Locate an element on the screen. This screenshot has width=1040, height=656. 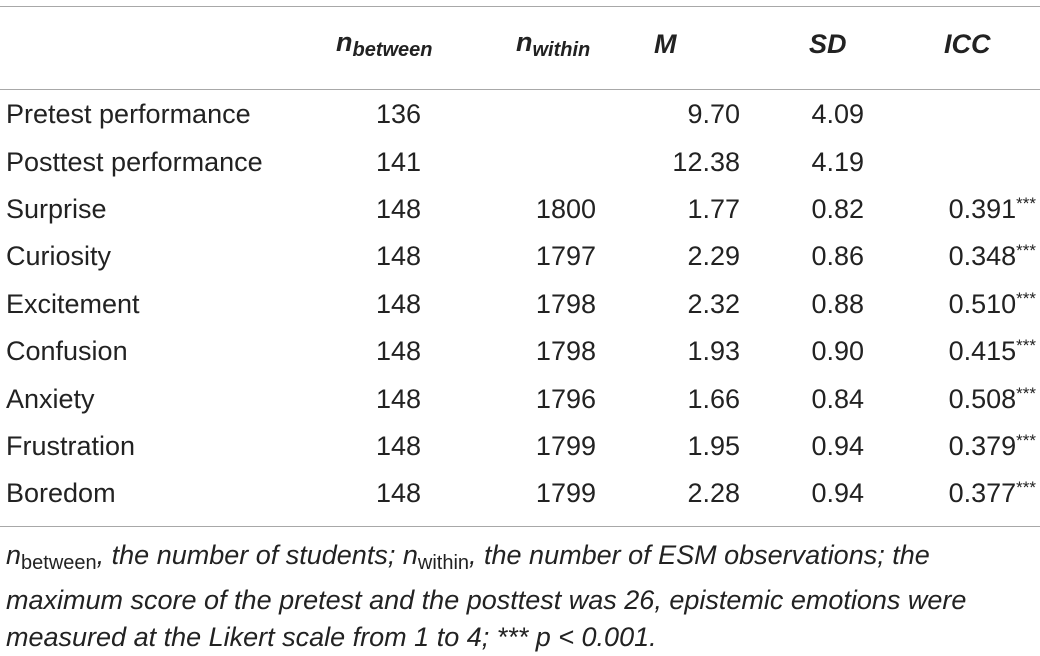
table-row: Posttest performance 141 12.38 4.19 is located at coordinates (520, 161).